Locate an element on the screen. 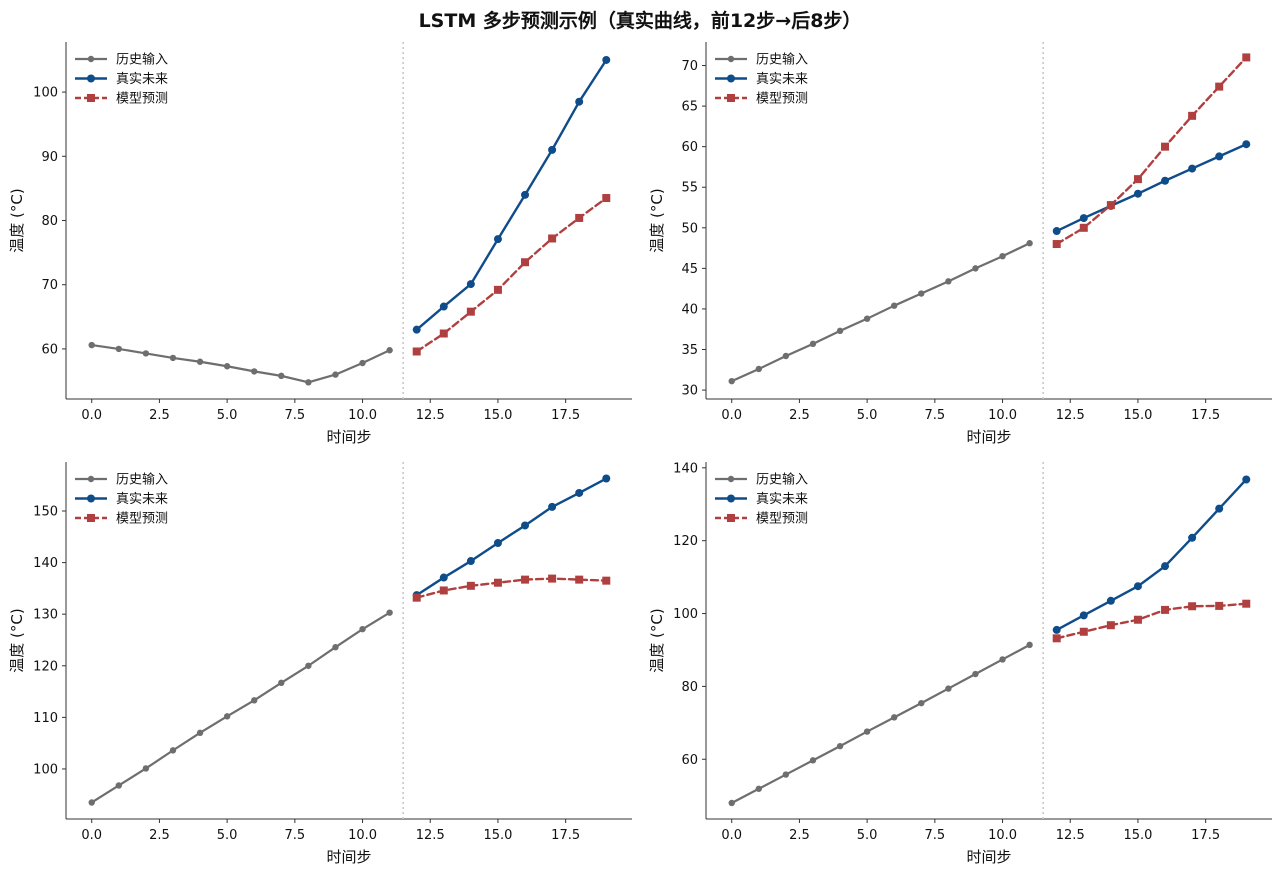 The height and width of the screenshot is (877, 1280). legend-marker-truth is located at coordinates (731, 78).